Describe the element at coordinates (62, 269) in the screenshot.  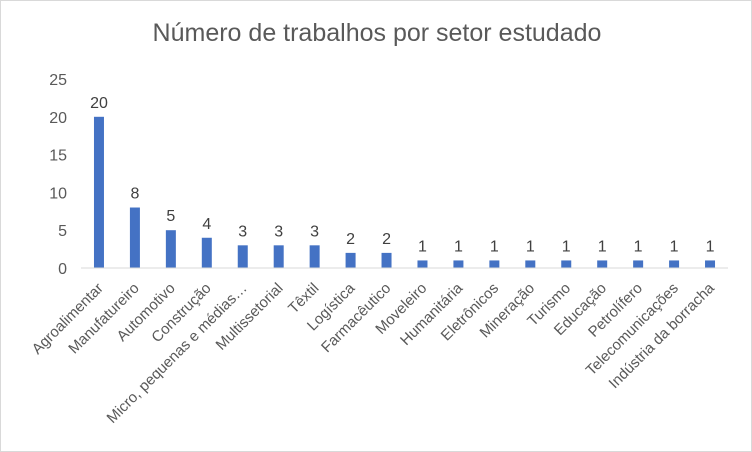
I see `y-tick-label: 0` at that location.